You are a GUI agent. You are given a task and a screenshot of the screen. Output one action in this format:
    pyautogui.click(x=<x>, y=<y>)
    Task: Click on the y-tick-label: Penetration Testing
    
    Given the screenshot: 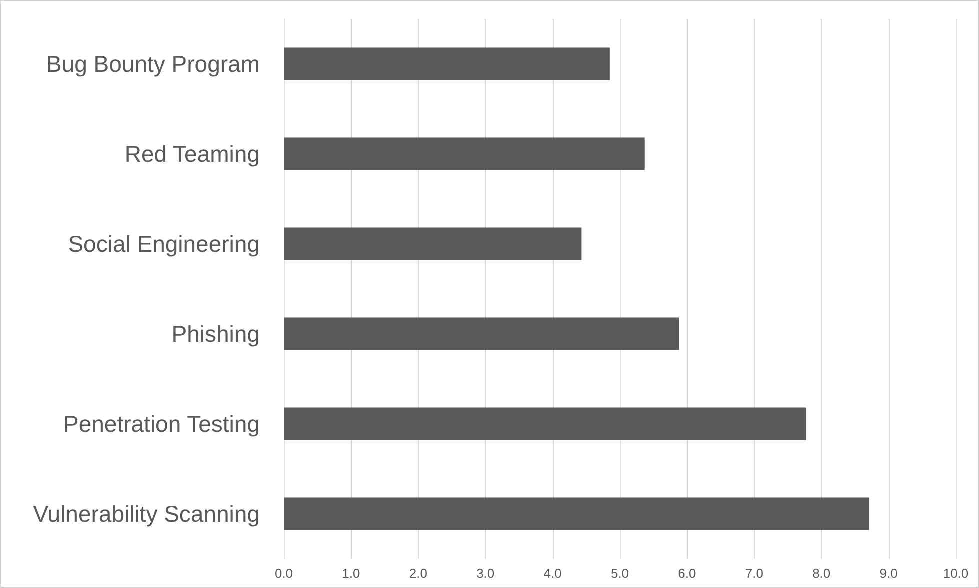 What is the action you would take?
    pyautogui.click(x=162, y=424)
    